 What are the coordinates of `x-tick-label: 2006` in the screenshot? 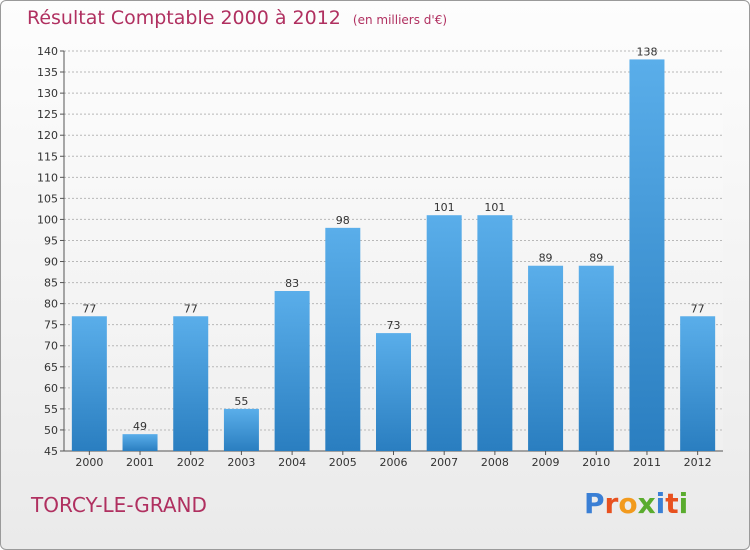 It's located at (394, 462).